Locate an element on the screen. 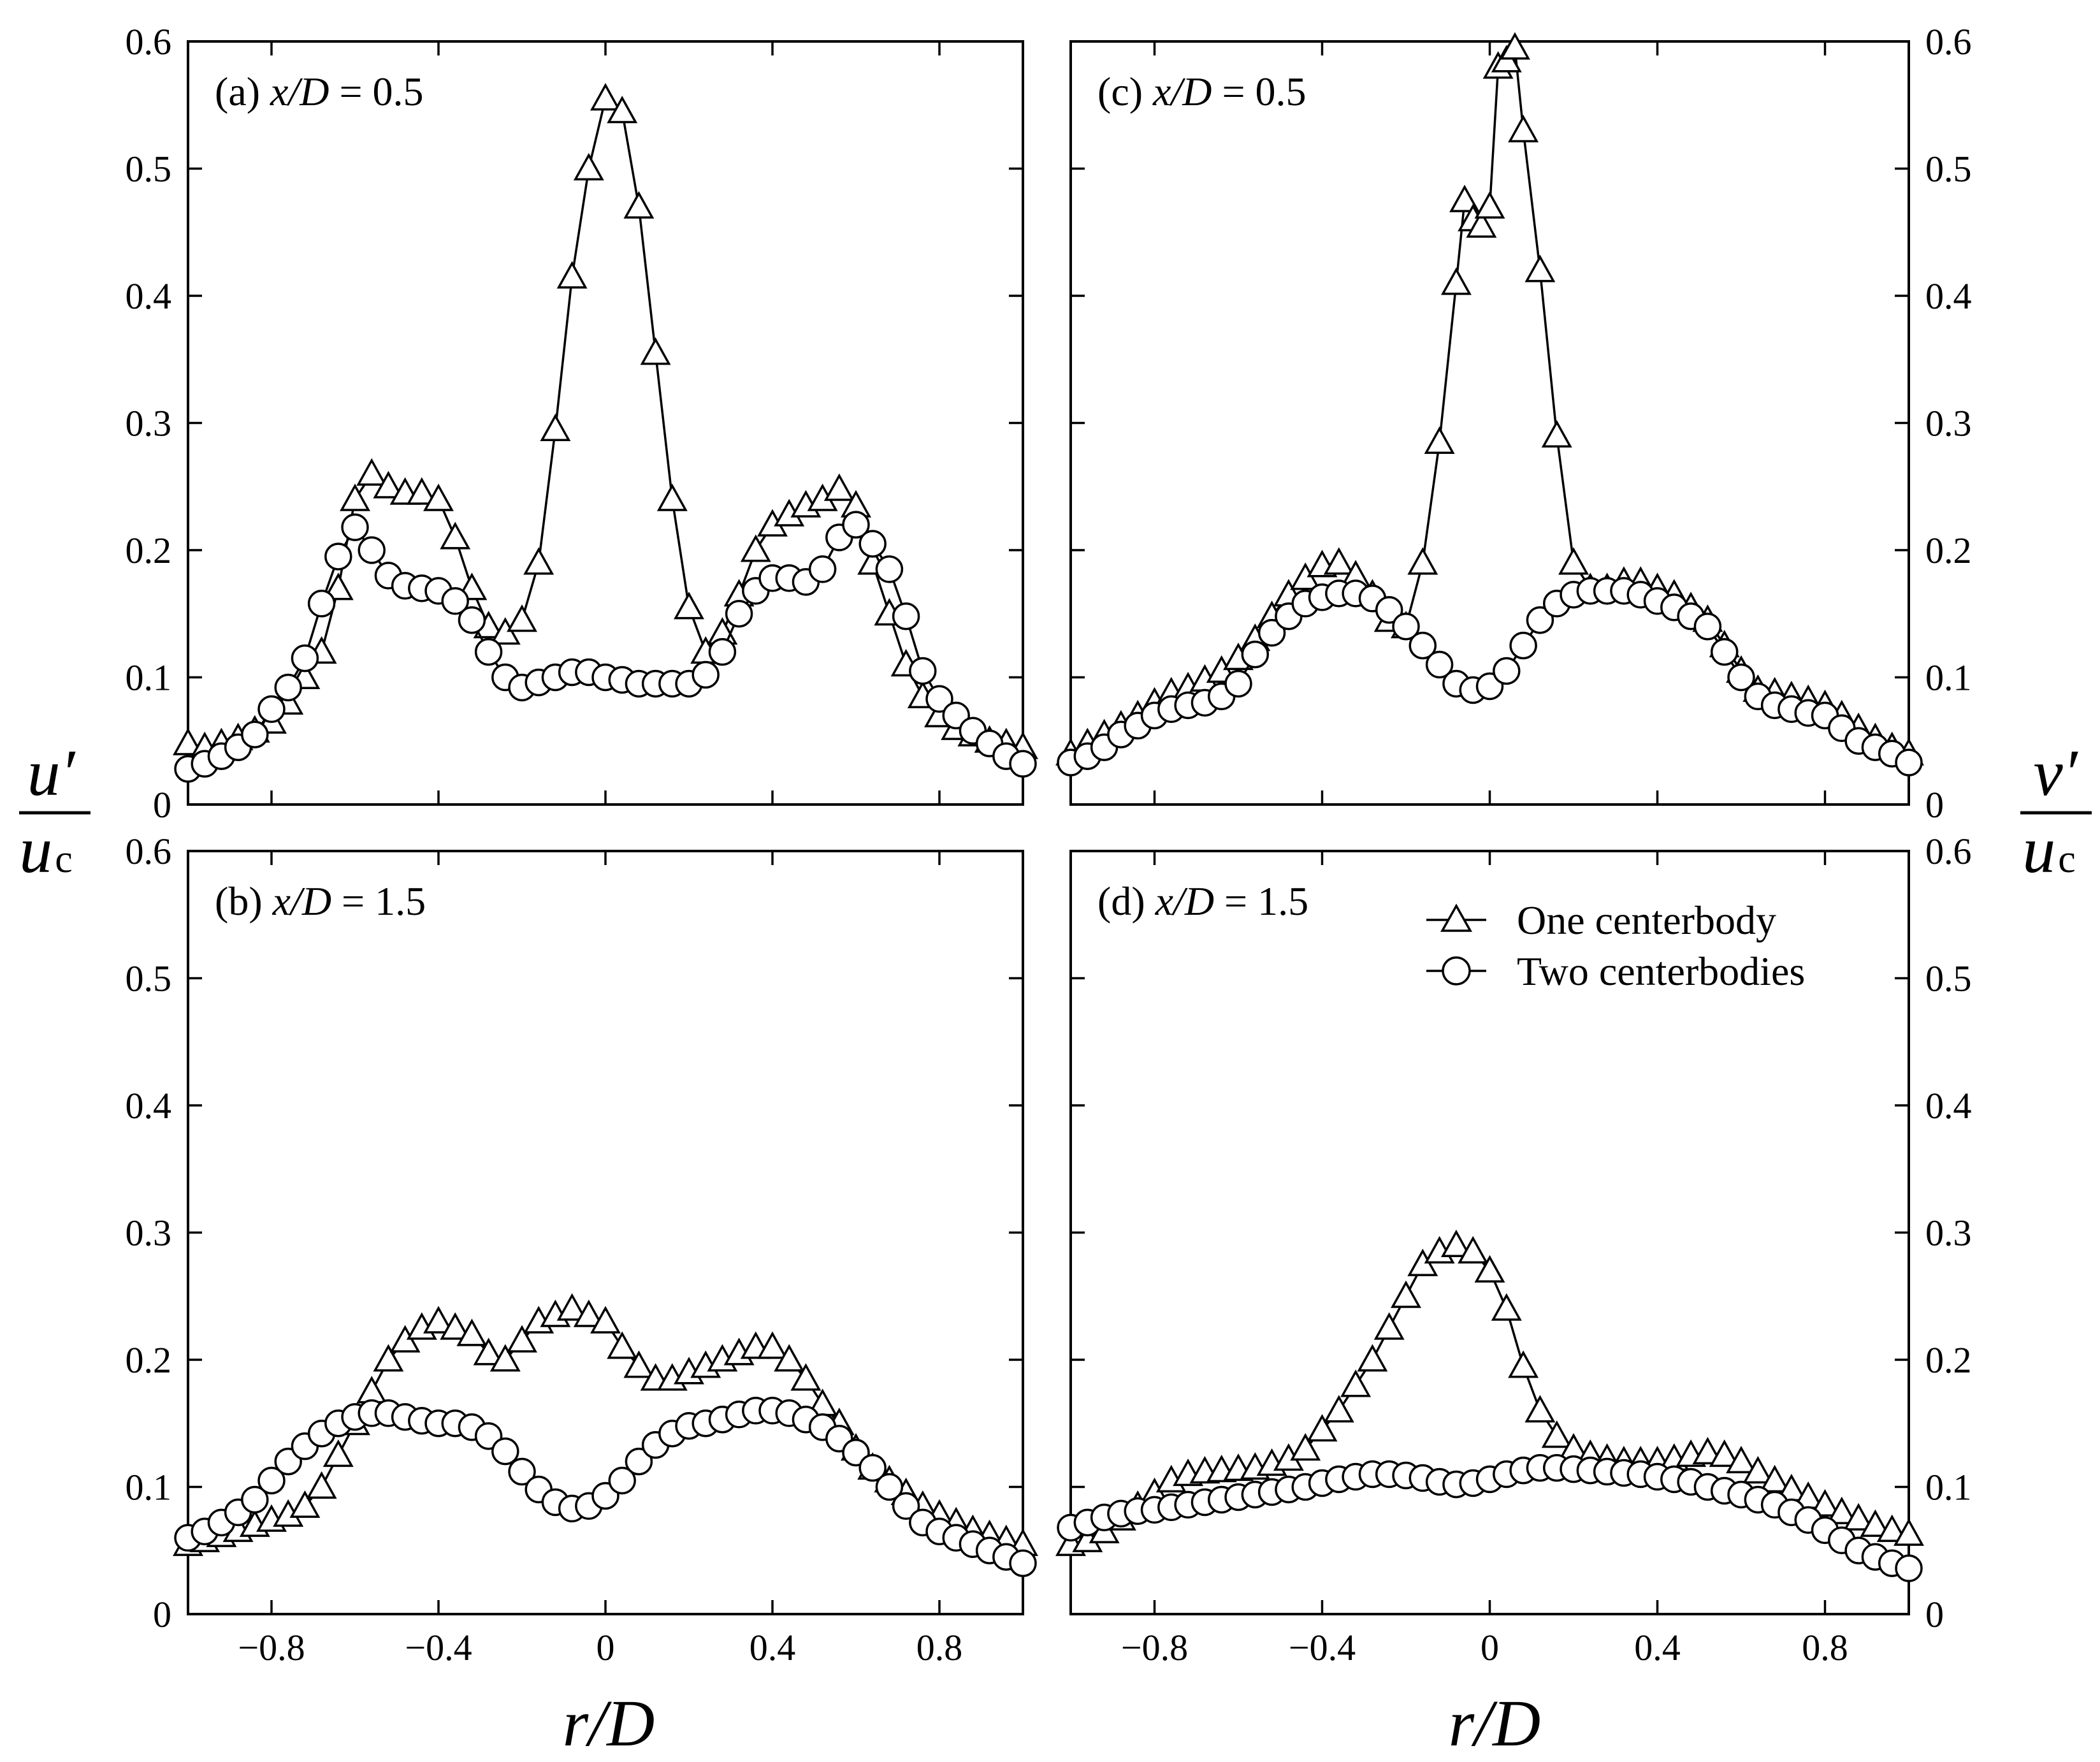 The width and height of the screenshot is (2100, 1762). left-y-axis-title: u′ uc is located at coordinates (55, 811).